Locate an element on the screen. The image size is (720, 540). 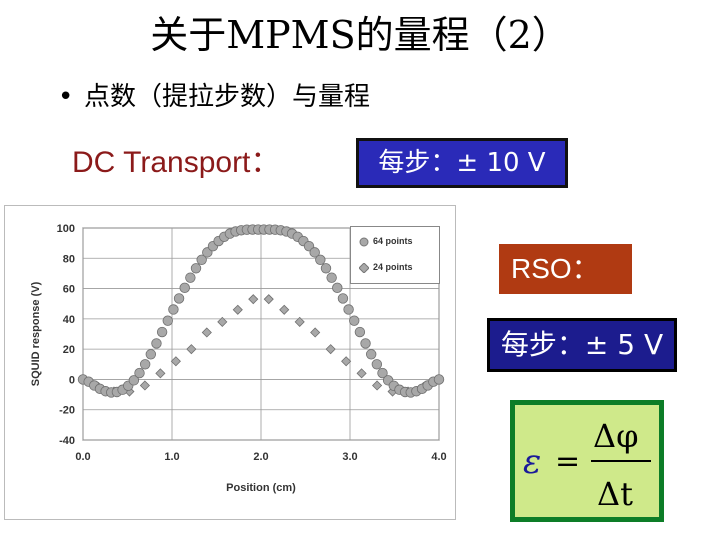
y-axis-title: SQUID response (V) is located at coordinates (36, 333).